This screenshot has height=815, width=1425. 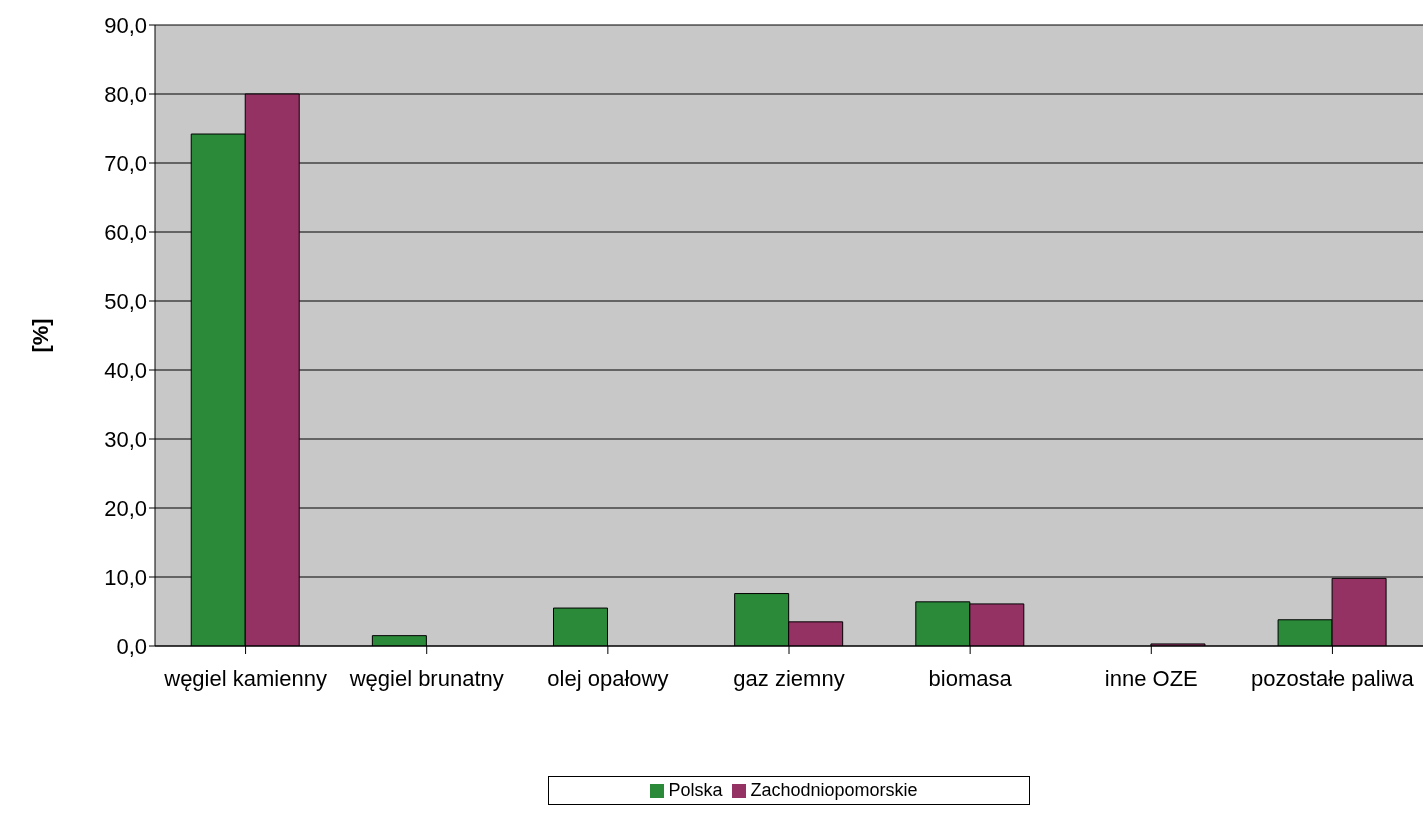 What do you see at coordinates (125, 232) in the screenshot?
I see `y-tick-label: 60,0` at bounding box center [125, 232].